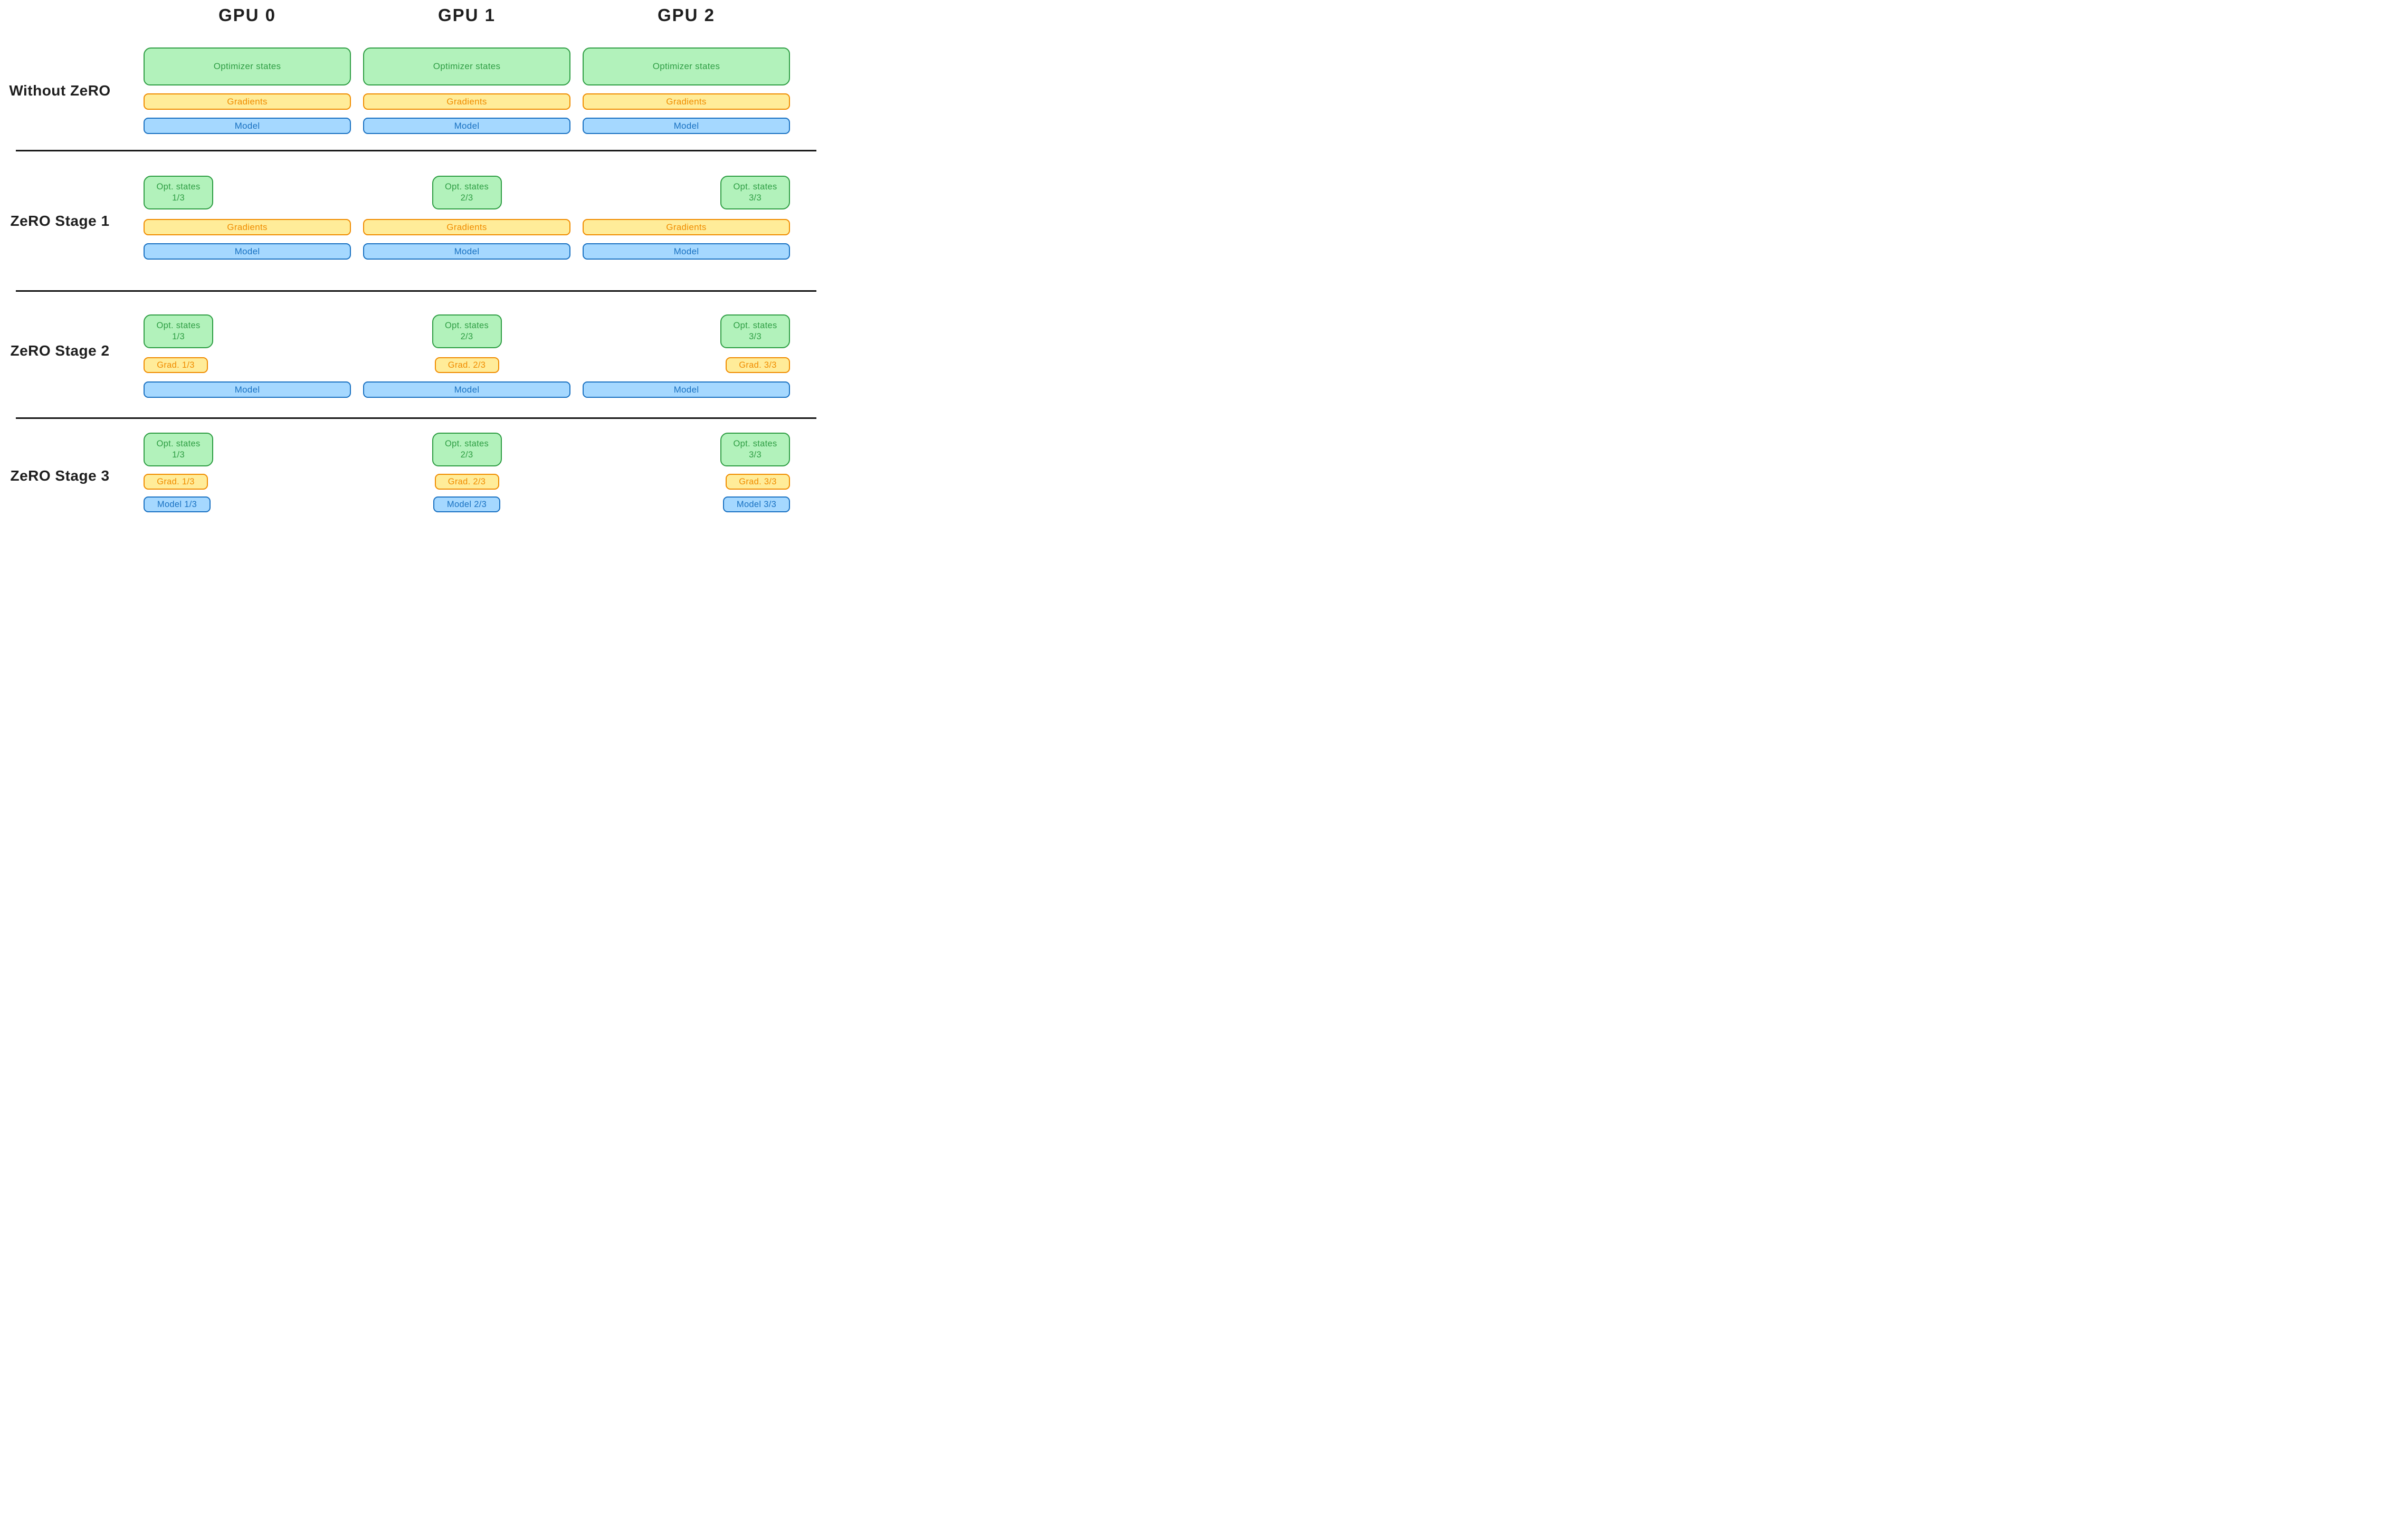  I want to click on row-label-without-zero: Without ZeRO, so click(60, 90).